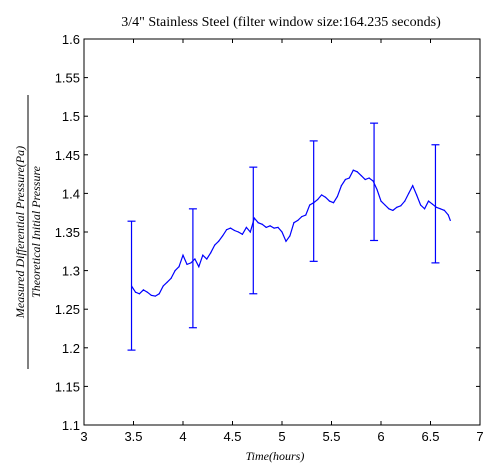  Describe the element at coordinates (380, 436) in the screenshot. I see `x-tick-label: 6` at that location.